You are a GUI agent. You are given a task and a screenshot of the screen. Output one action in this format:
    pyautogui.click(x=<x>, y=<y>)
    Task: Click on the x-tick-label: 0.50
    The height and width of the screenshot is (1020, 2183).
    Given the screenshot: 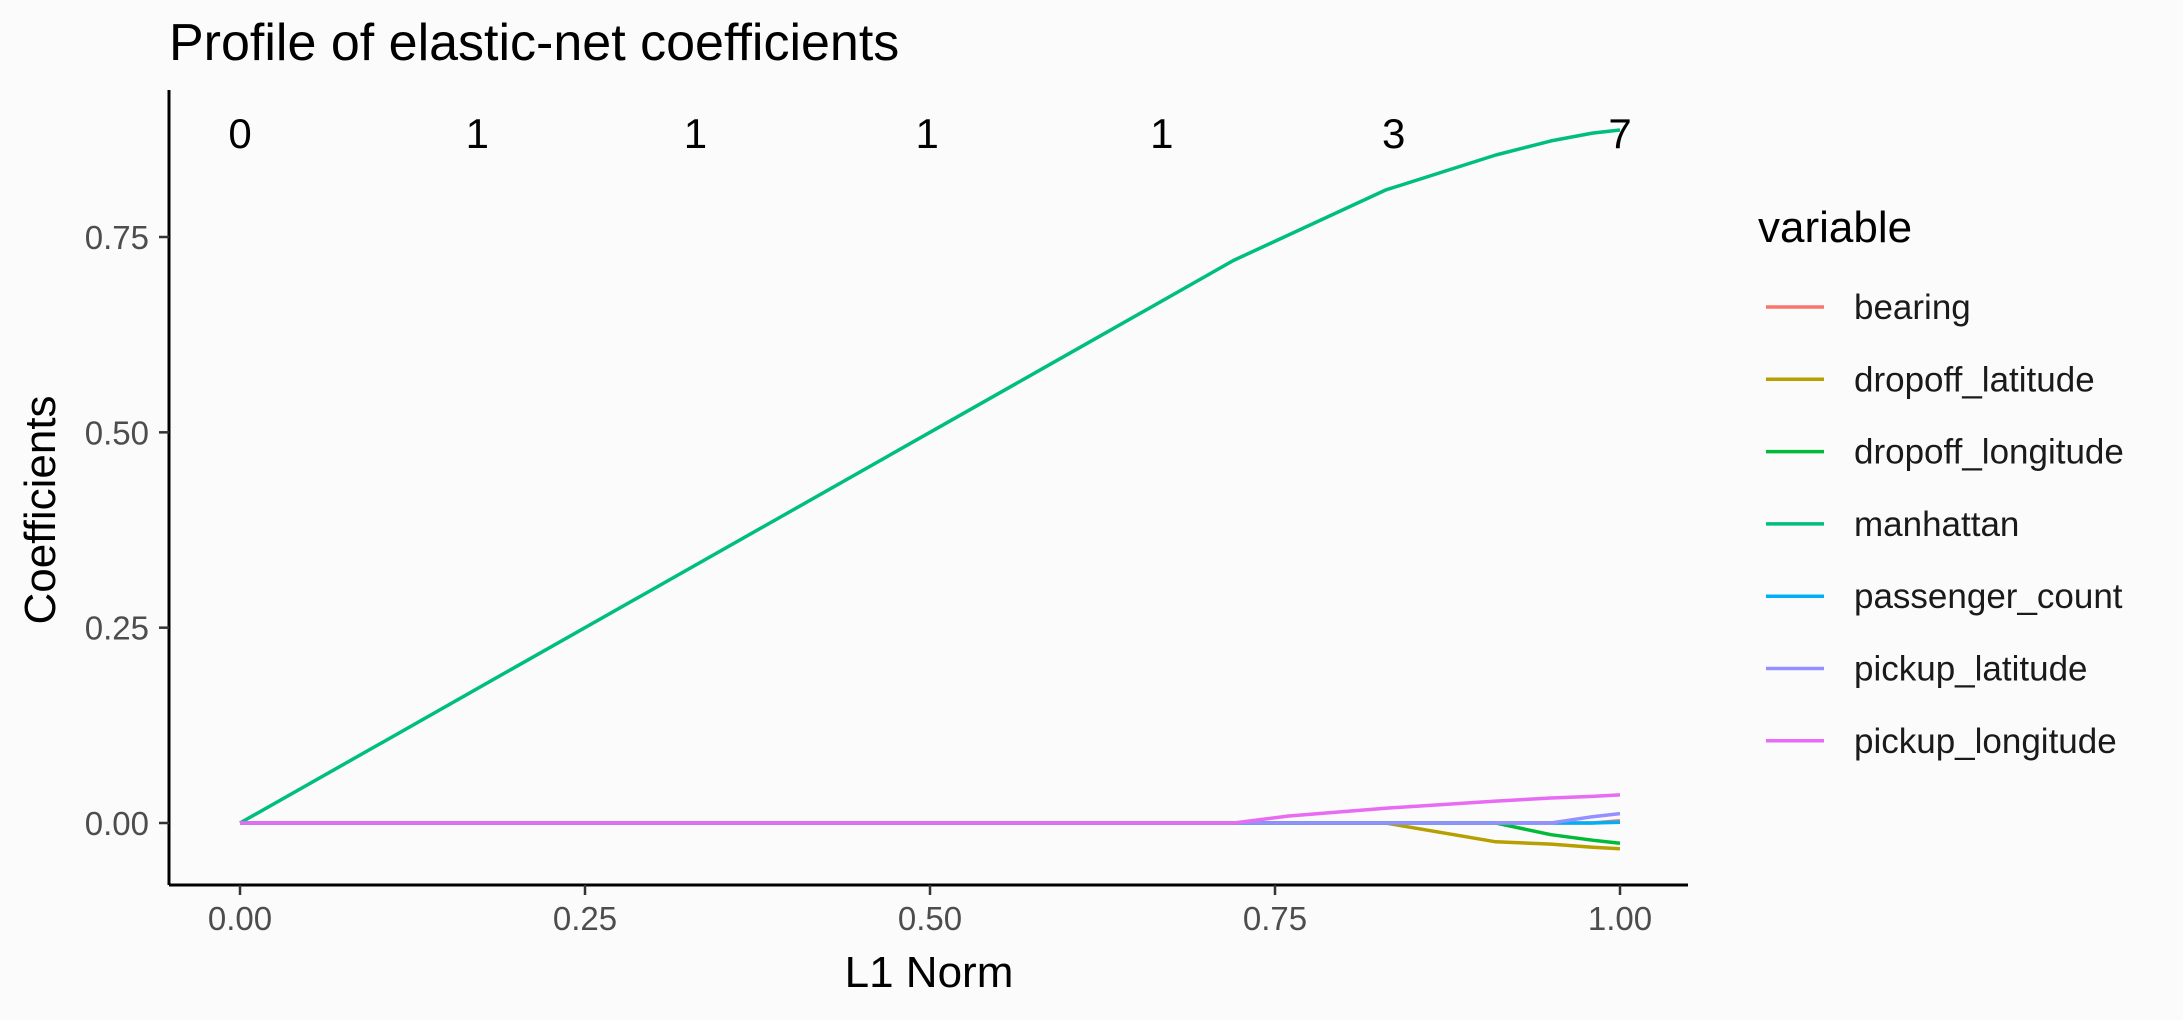 What is the action you would take?
    pyautogui.click(x=930, y=918)
    